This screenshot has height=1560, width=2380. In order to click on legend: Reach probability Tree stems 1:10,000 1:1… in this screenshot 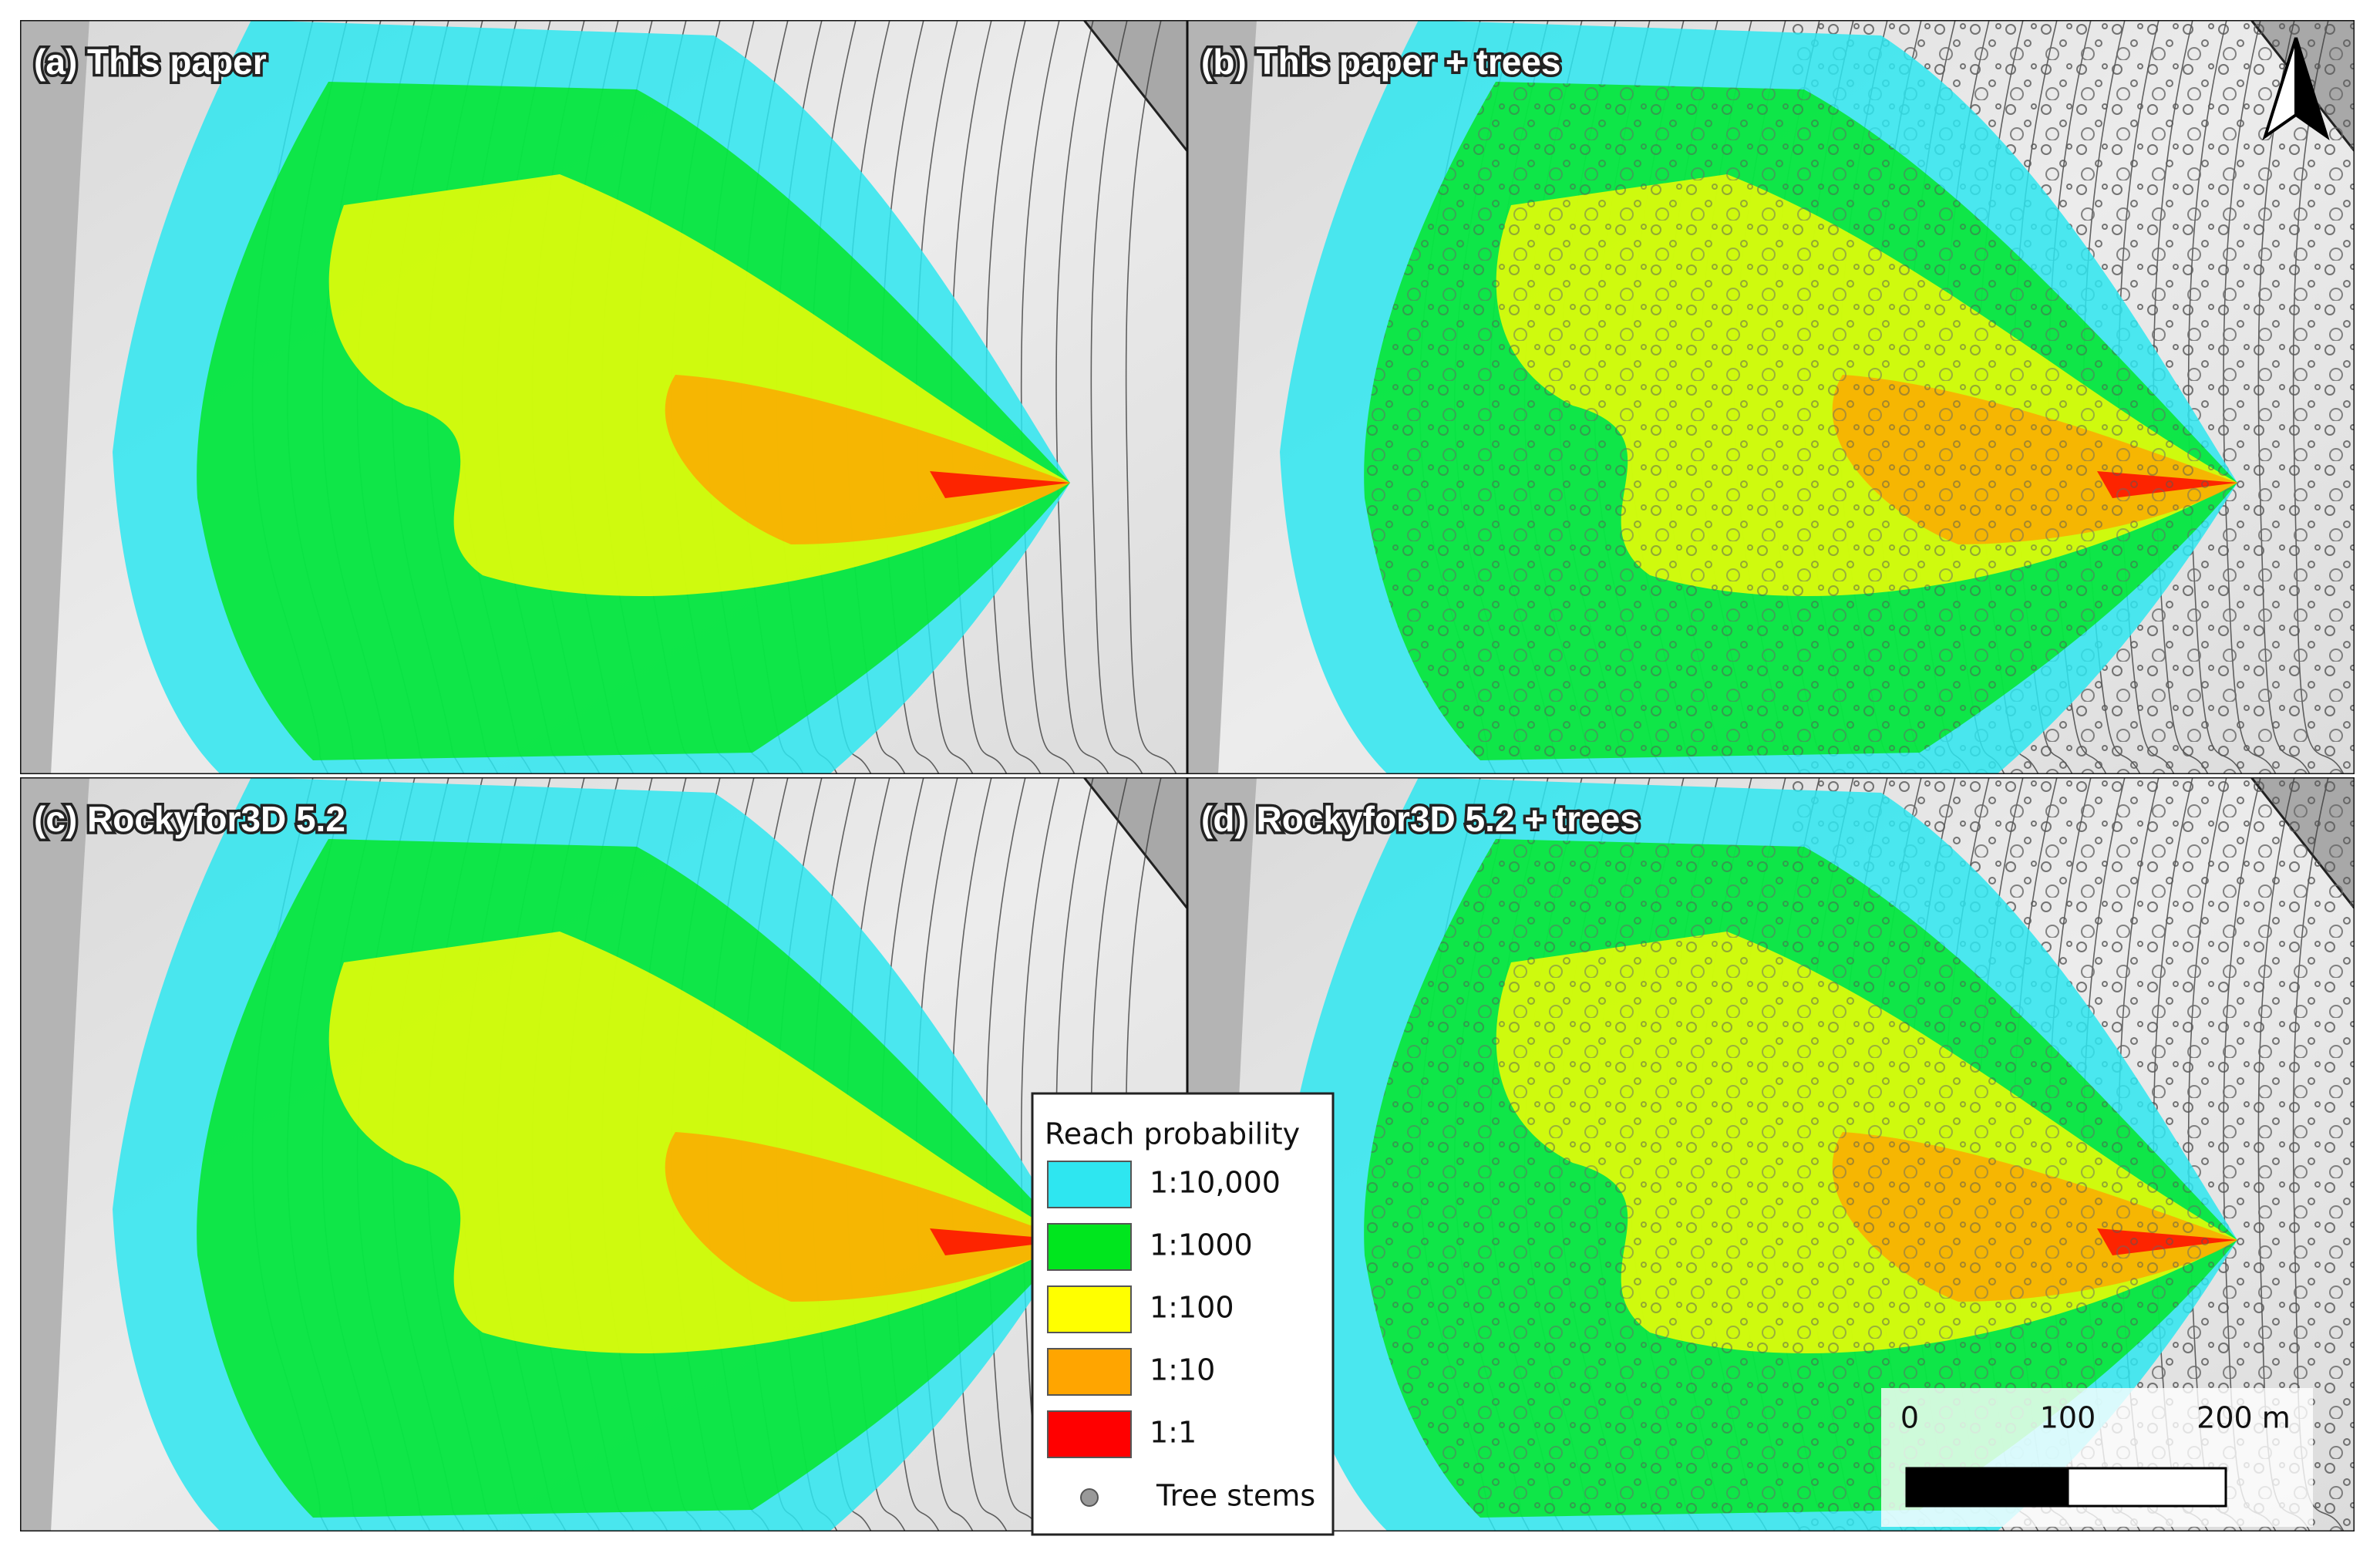, I will do `click(1183, 1314)`.